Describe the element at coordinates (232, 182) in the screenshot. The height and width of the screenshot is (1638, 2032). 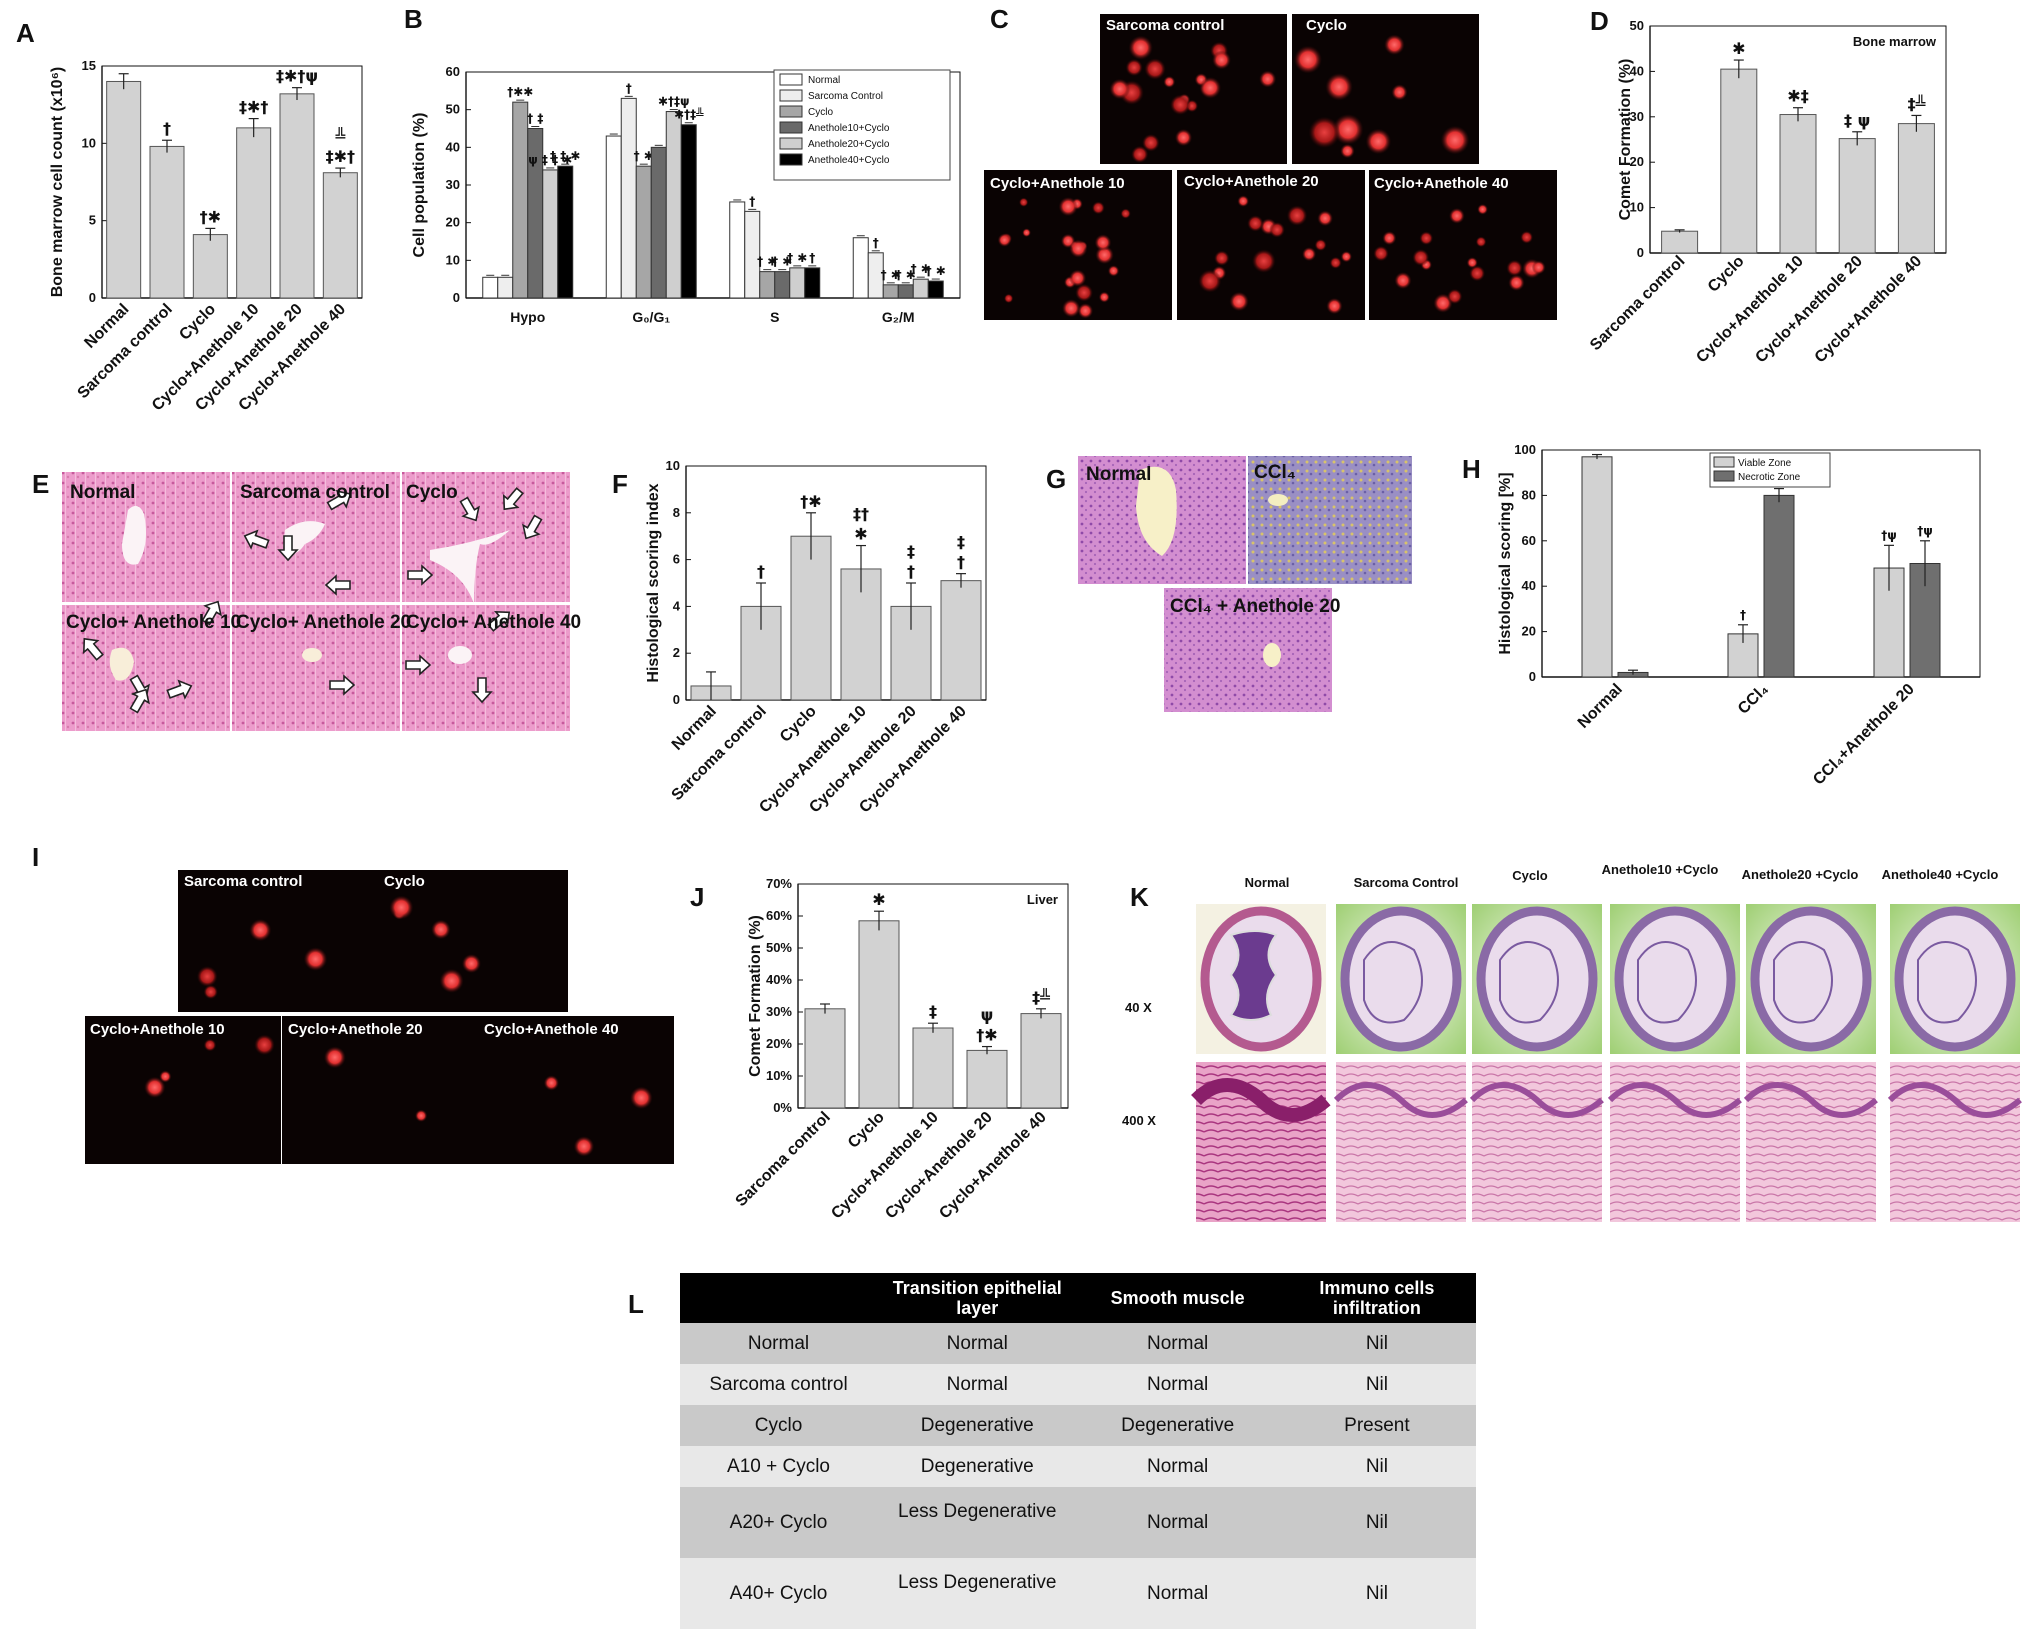
I see `plot-frame` at that location.